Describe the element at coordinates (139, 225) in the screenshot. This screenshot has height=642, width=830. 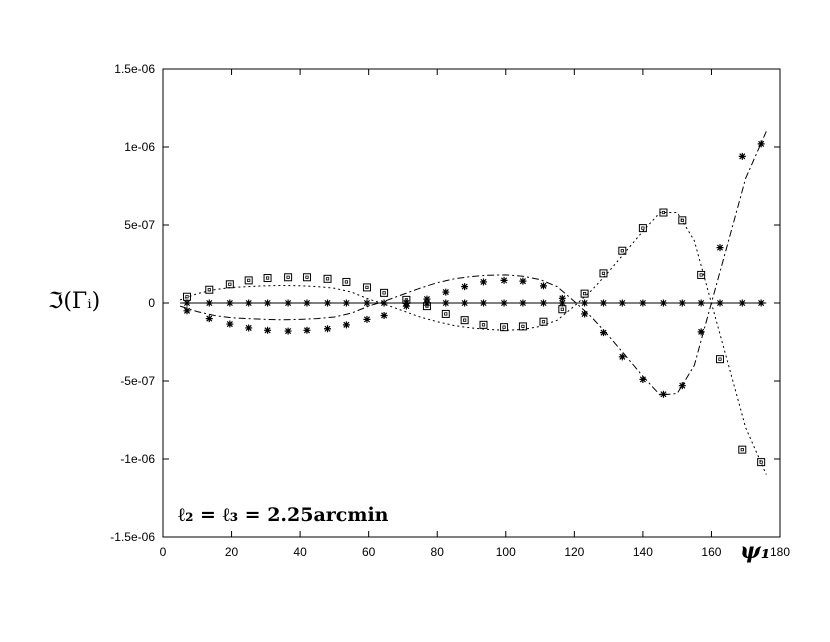
I see `y-tick-label: 5e-07` at that location.